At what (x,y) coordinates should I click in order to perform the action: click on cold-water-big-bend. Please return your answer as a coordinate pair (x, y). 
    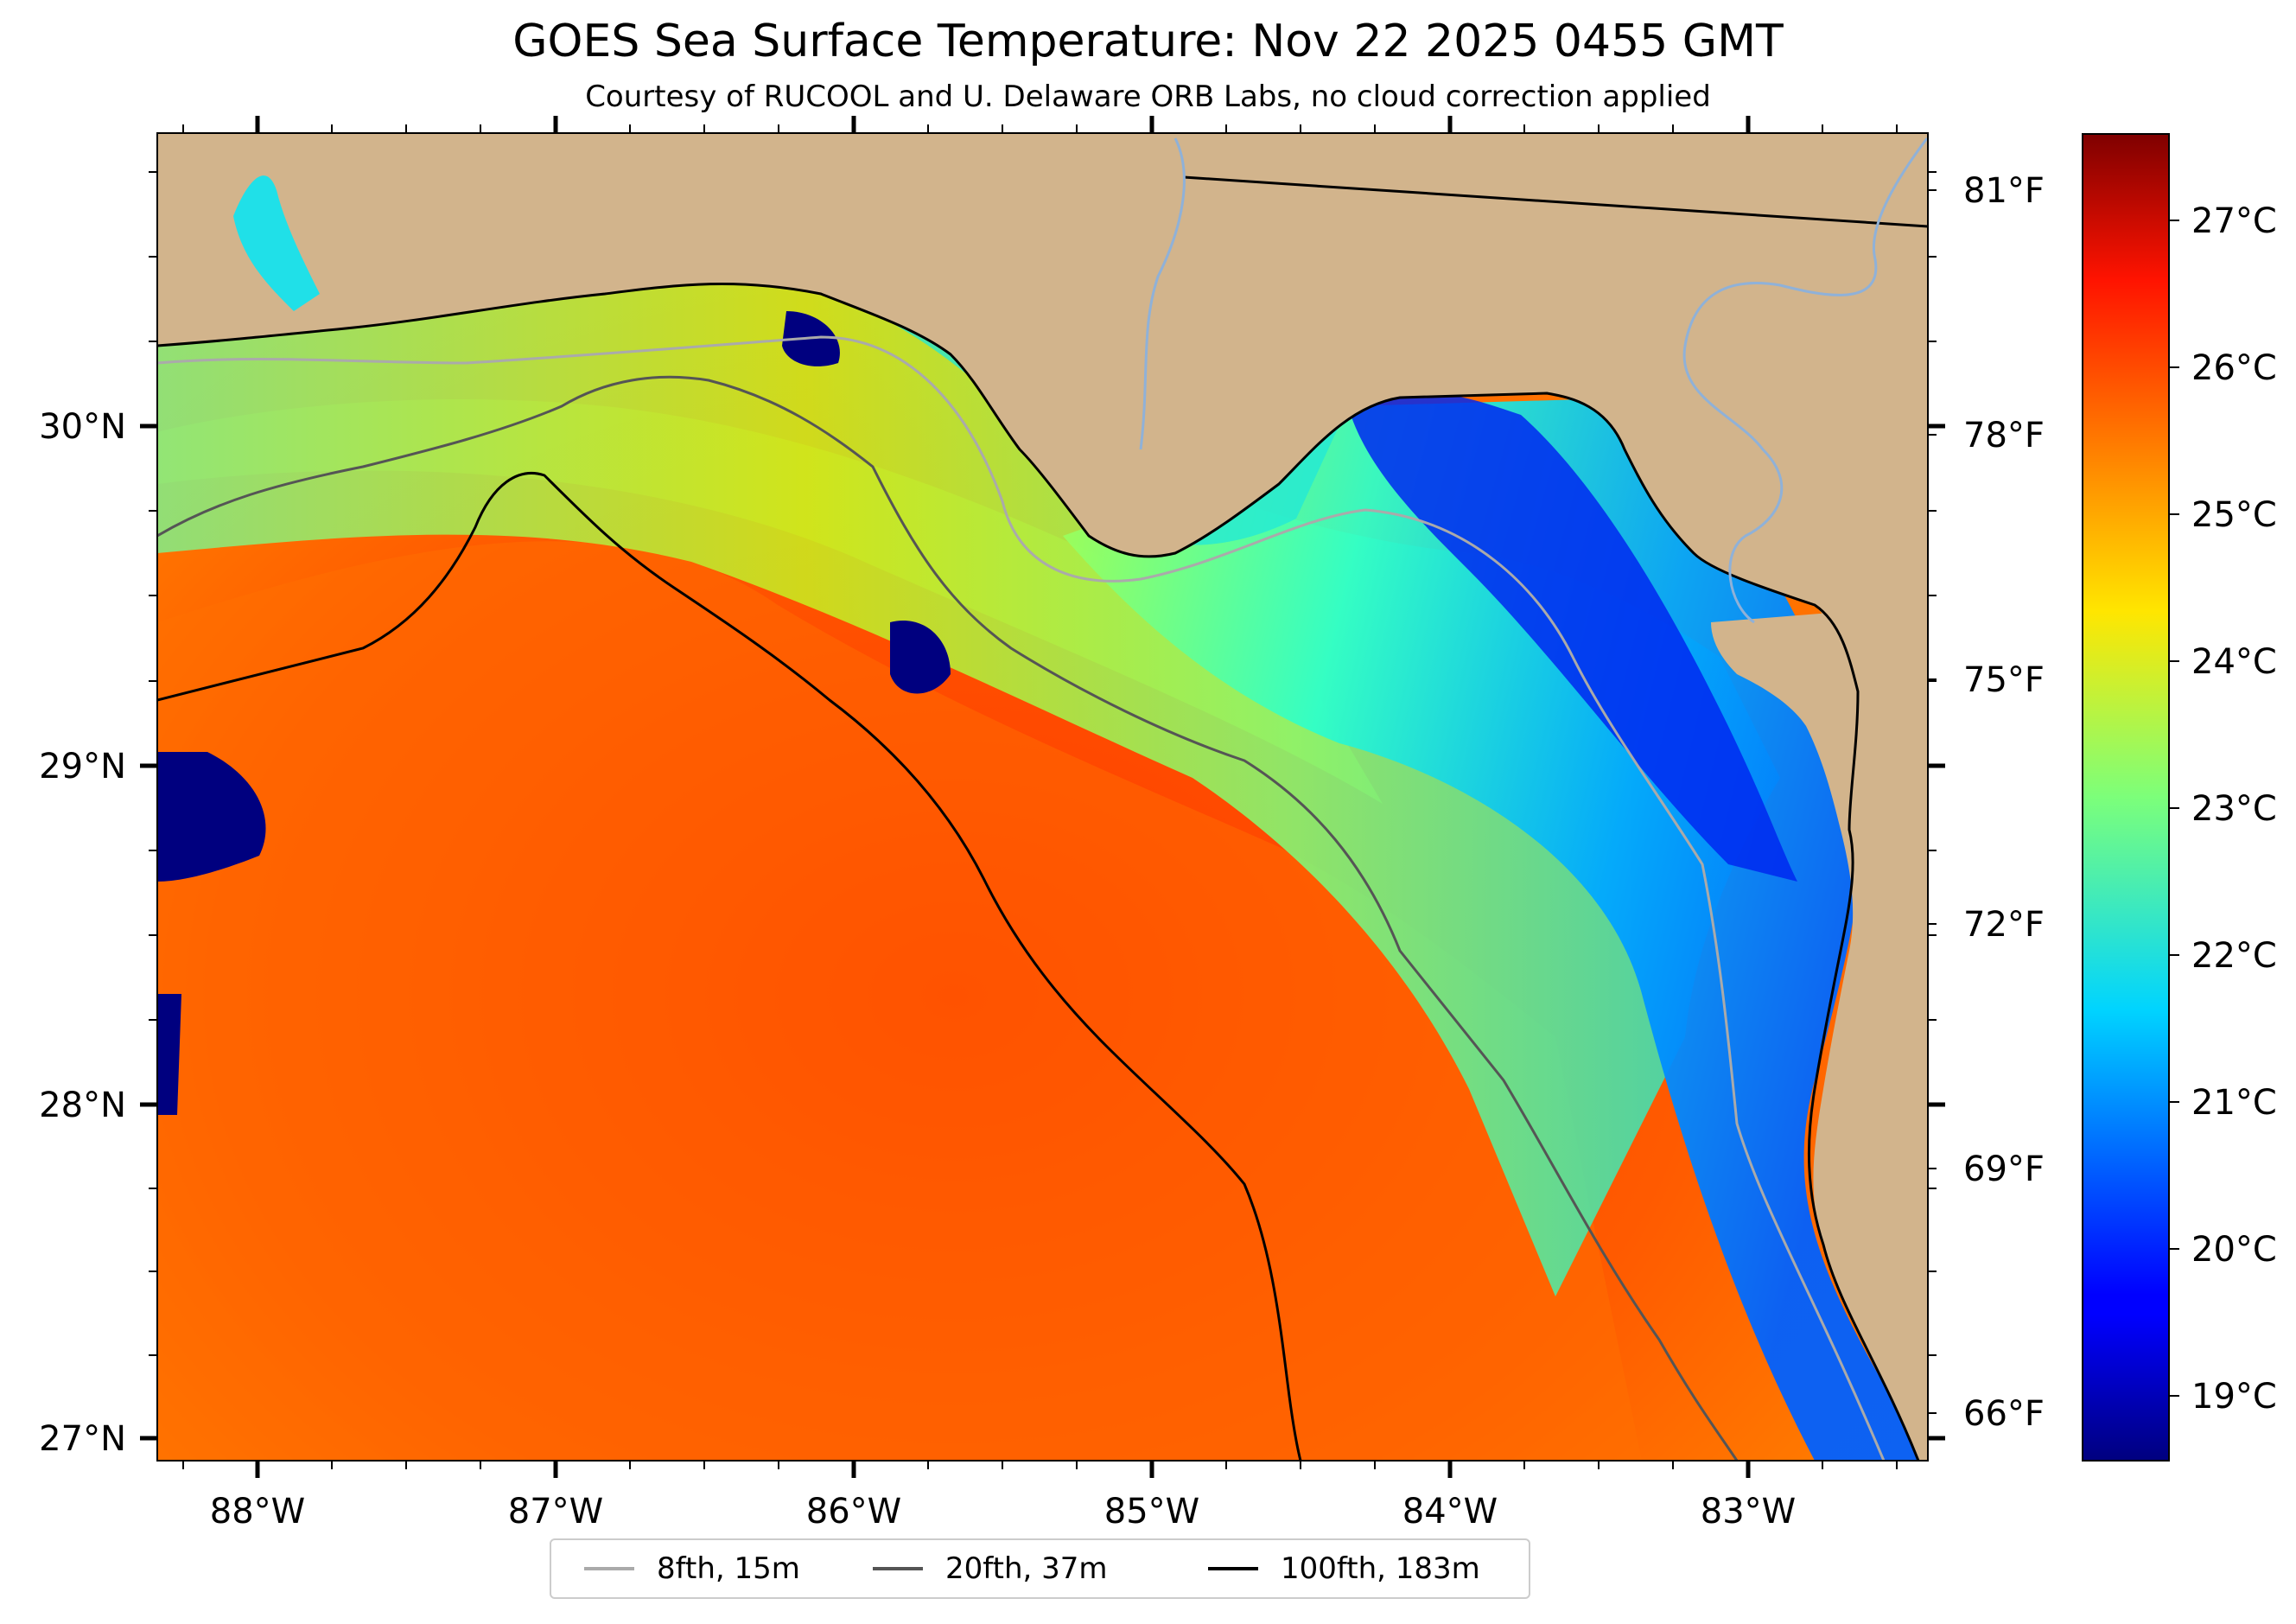
    Looking at the image, I should click on (1572, 637).